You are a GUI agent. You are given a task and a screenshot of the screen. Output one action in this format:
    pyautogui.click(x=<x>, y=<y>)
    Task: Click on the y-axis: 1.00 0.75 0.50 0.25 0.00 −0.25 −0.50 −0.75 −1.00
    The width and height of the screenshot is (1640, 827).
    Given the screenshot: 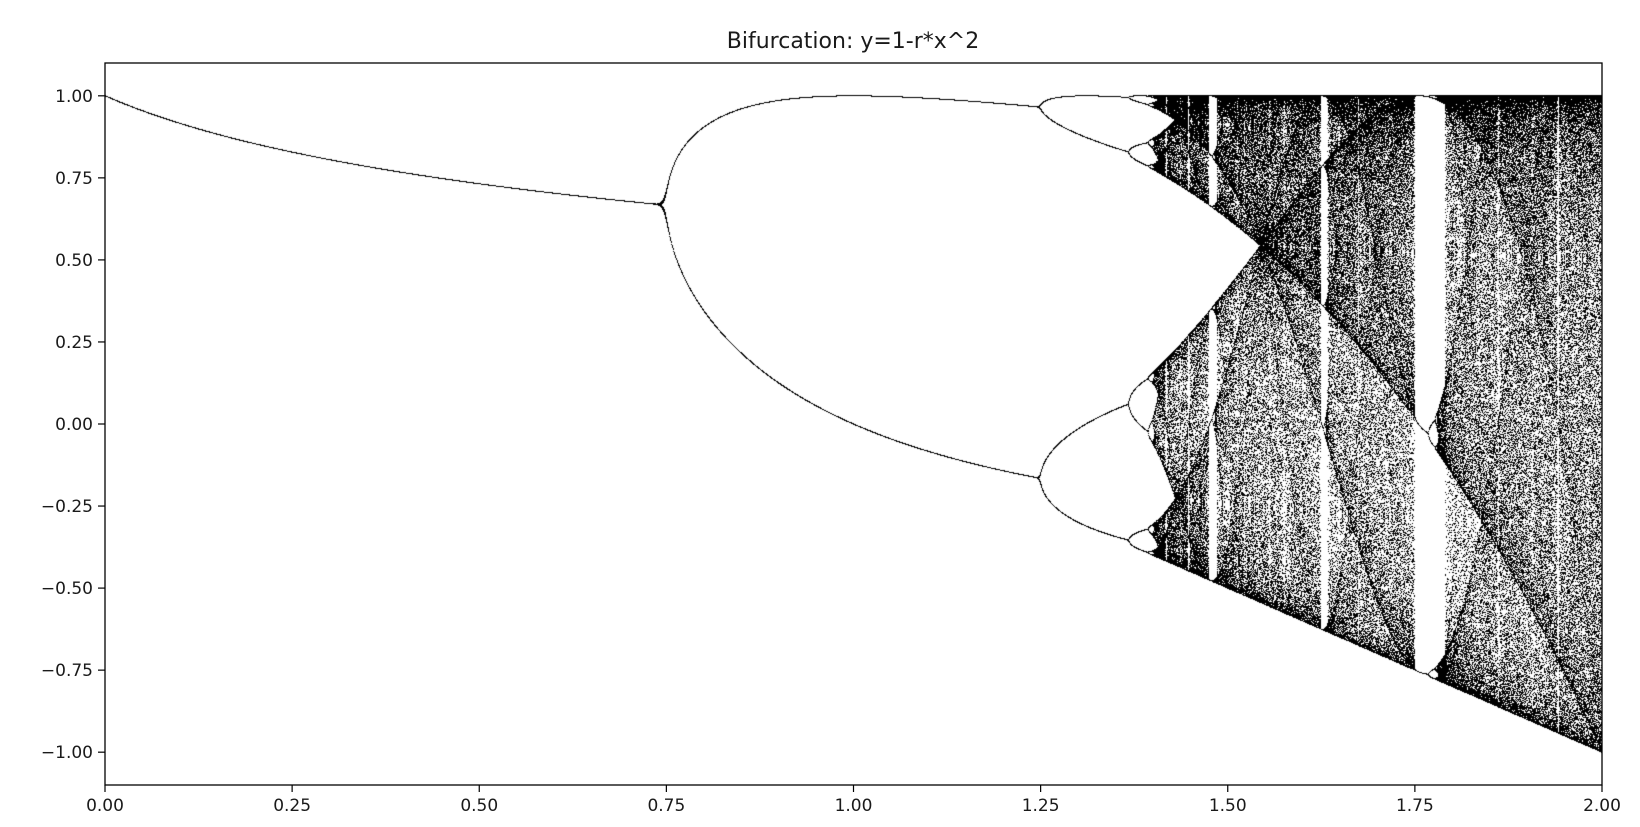 What is the action you would take?
    pyautogui.click(x=73, y=425)
    